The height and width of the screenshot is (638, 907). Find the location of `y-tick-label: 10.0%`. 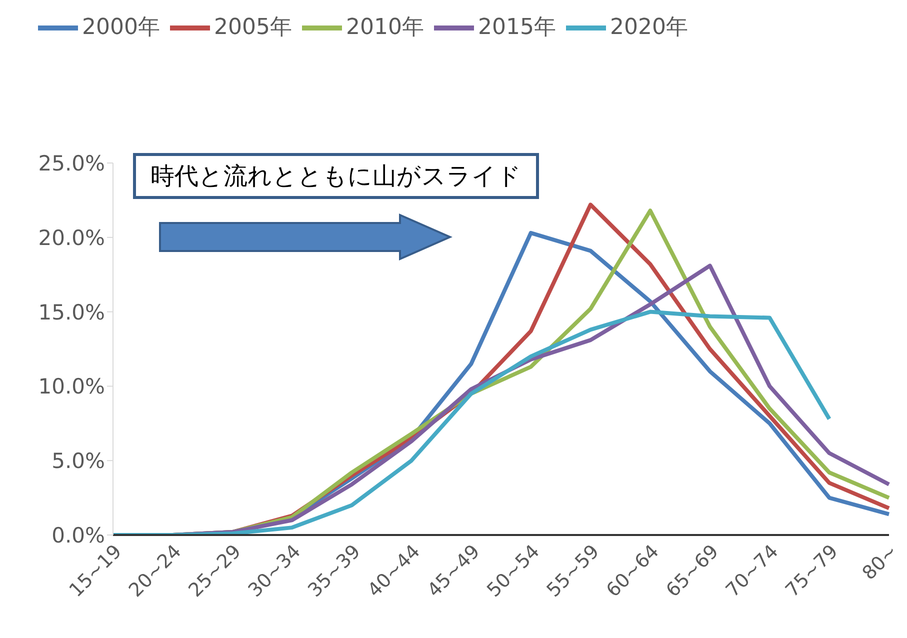

y-tick-label: 10.0% is located at coordinates (71, 386).